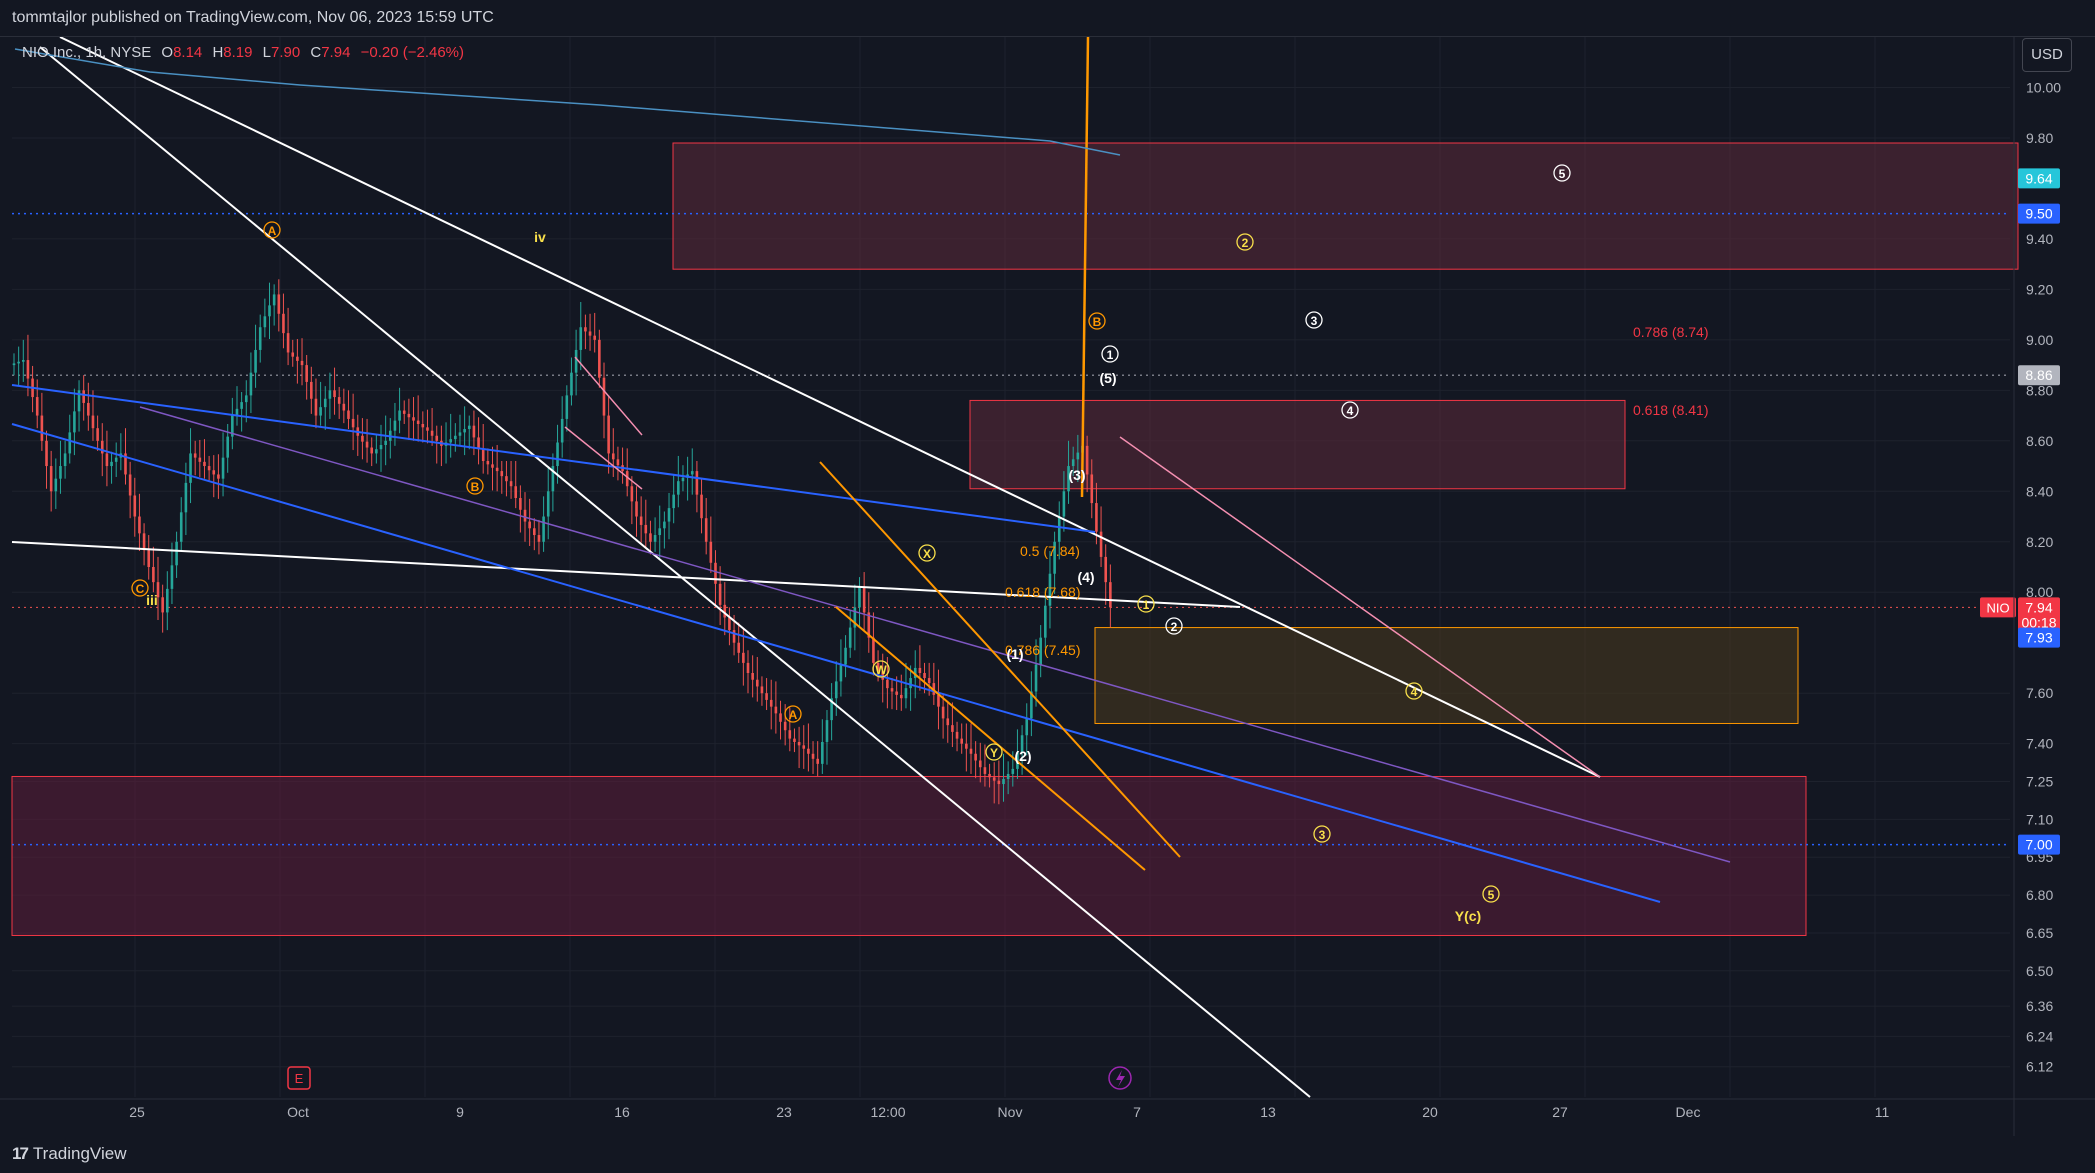 The height and width of the screenshot is (1173, 2095). I want to click on wave-label: A, so click(793, 715).